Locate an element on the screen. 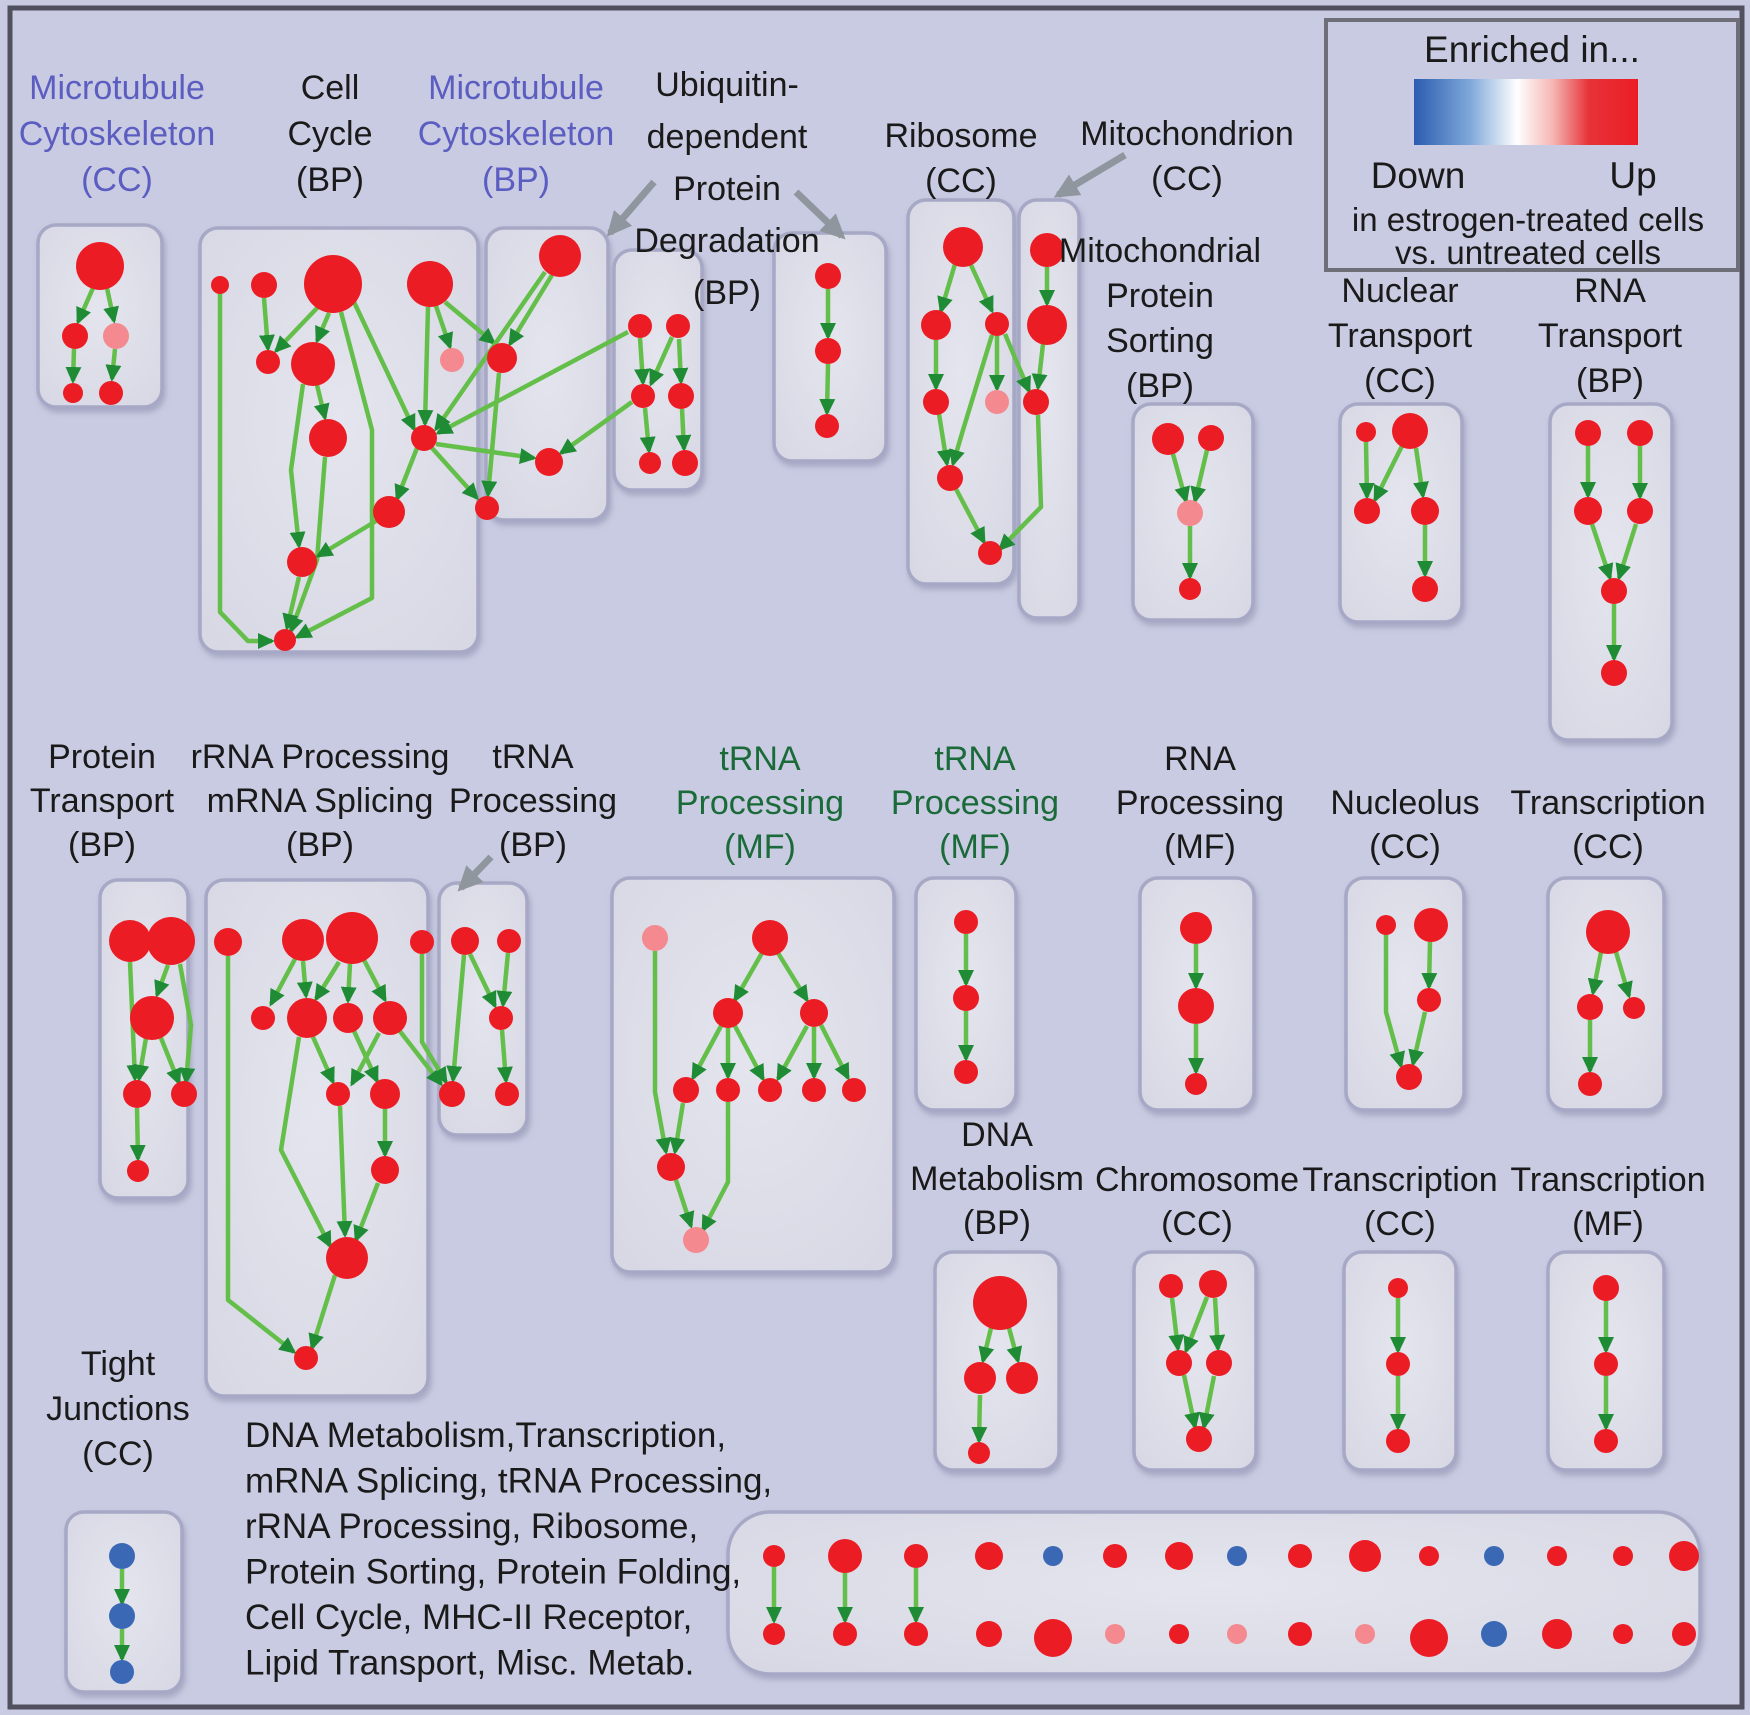 This screenshot has width=1750, height=1715. node-transcription-cc-lower is located at coordinates (1398, 1364).